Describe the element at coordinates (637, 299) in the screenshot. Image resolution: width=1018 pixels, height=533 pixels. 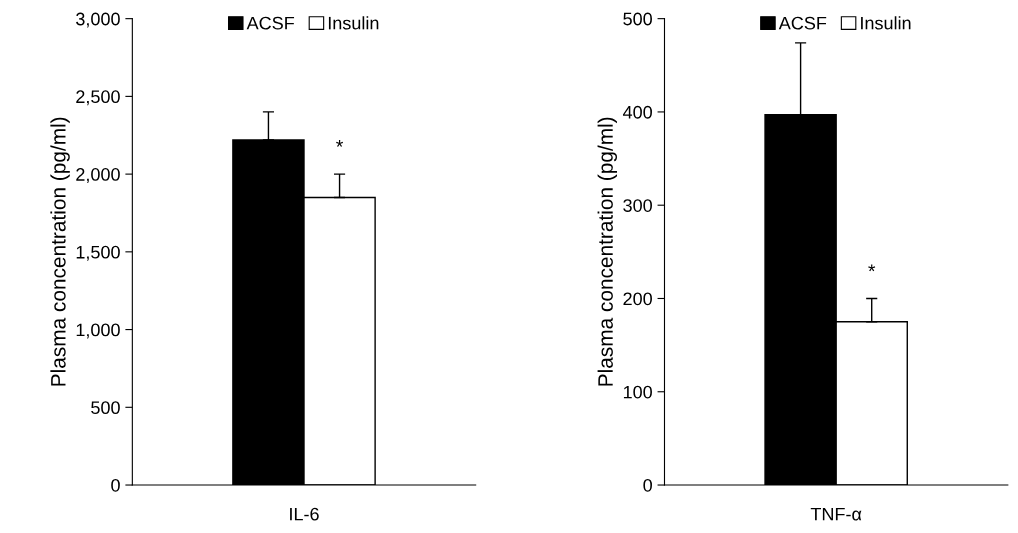
I see `y-tick-label: 200` at that location.